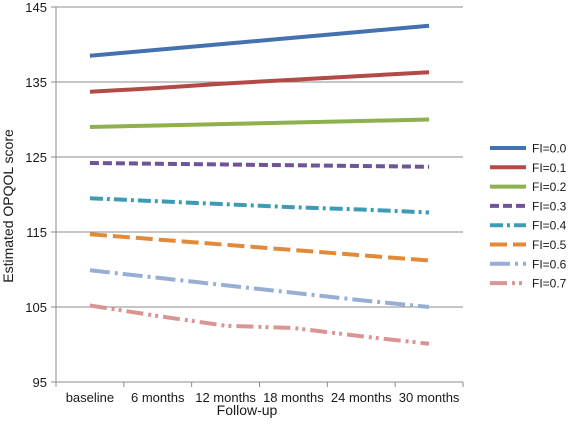 This screenshot has height=429, width=568. Describe the element at coordinates (8, 206) in the screenshot. I see `y-axis-label: Estimated OPQOL score` at that location.